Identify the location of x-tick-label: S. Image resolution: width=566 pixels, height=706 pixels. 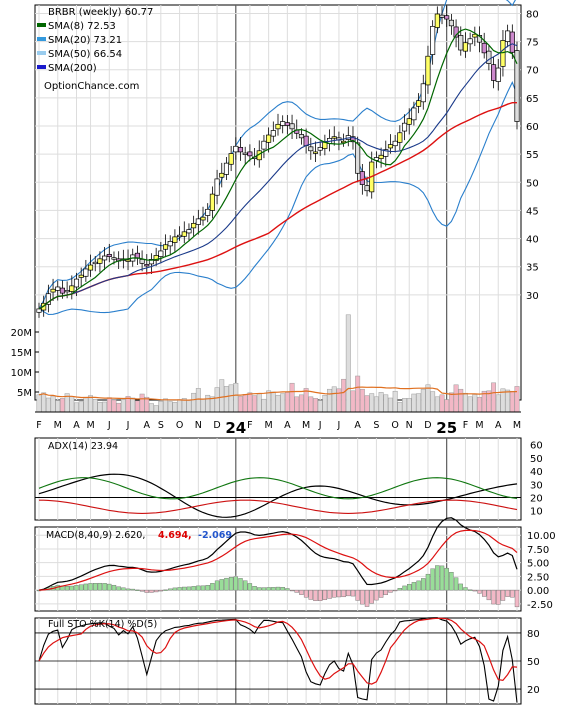
(161, 425).